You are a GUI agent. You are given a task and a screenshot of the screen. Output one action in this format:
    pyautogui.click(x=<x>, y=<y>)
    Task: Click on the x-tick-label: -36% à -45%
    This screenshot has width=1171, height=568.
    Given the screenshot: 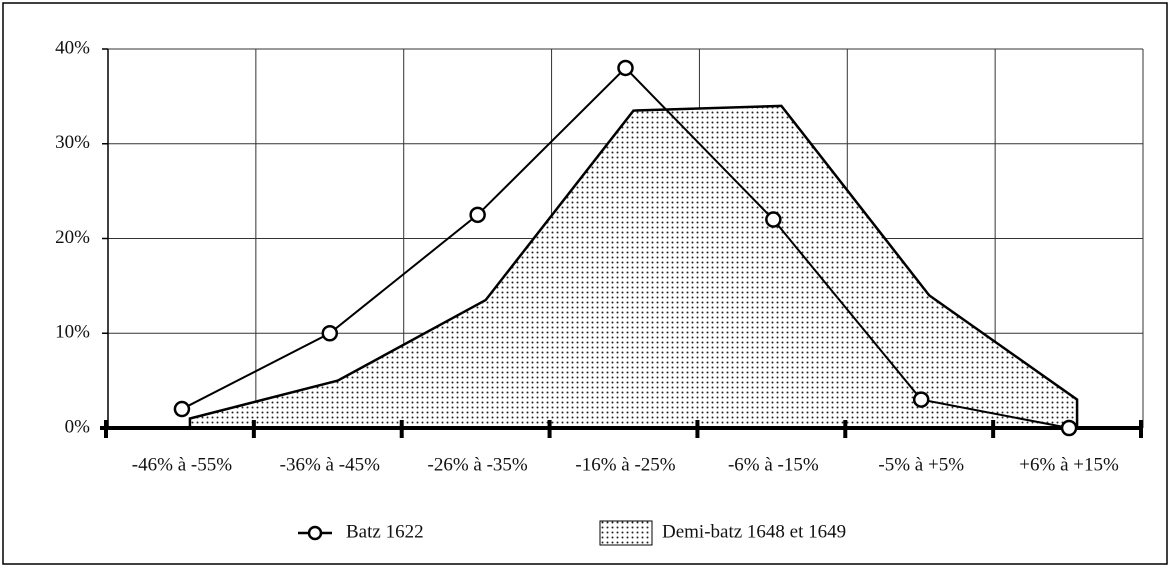 What is the action you would take?
    pyautogui.click(x=330, y=464)
    